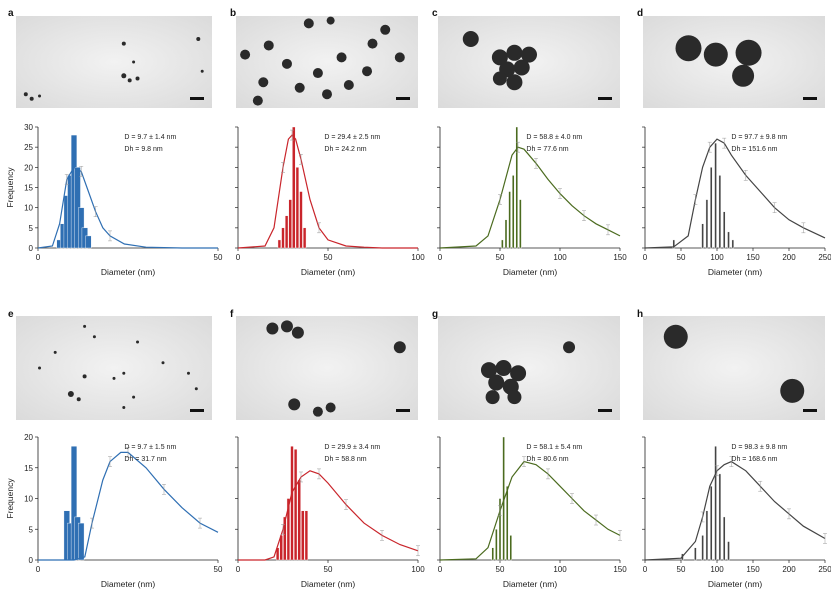 The width and height of the screenshot is (831, 593). Describe the element at coordinates (233, 13) in the screenshot. I see `panel-letter-b: b` at that location.